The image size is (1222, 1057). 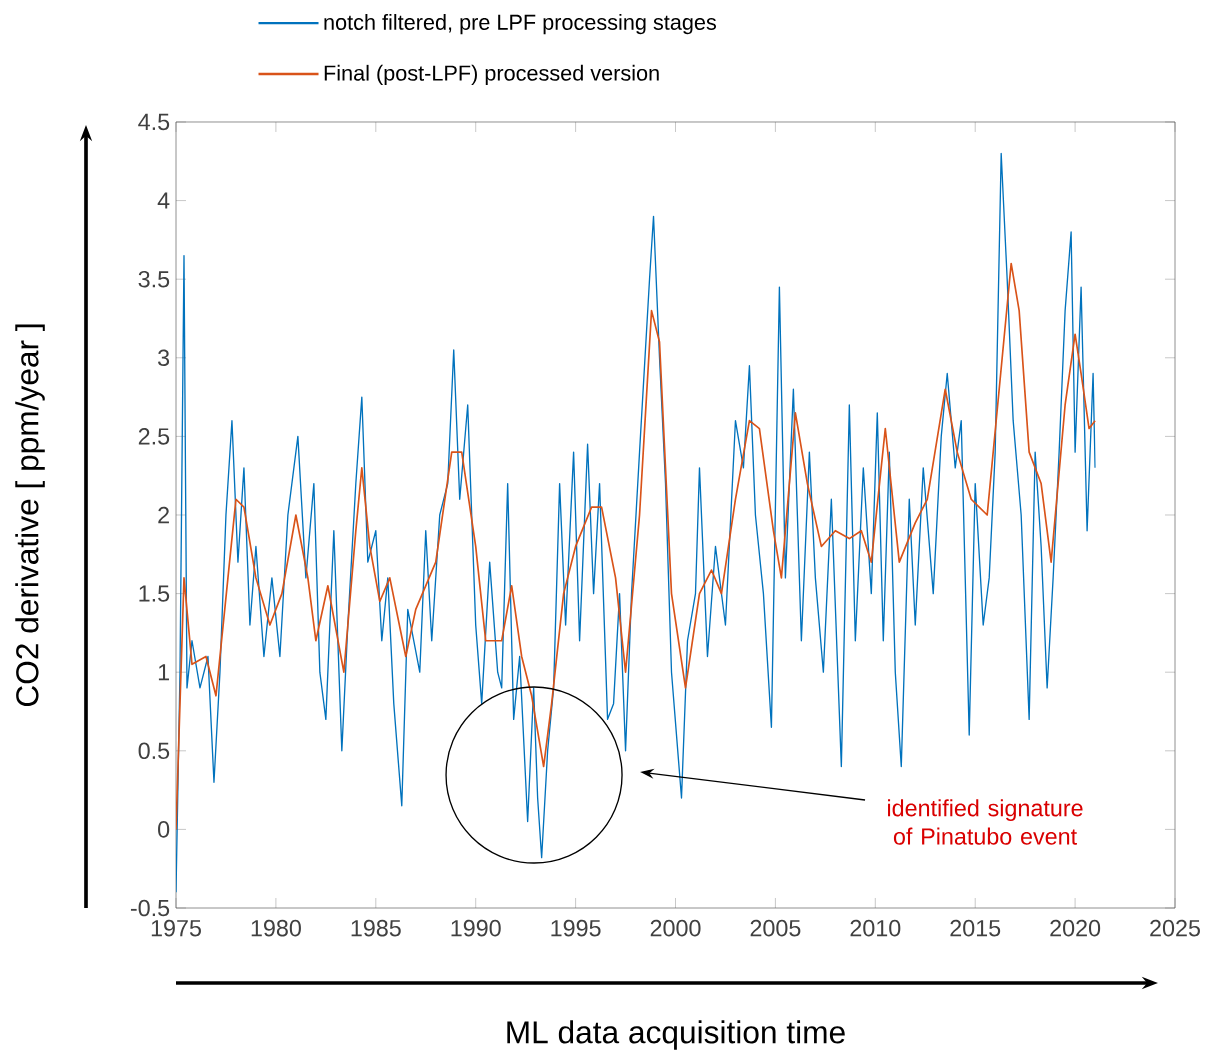 What do you see at coordinates (520, 24) in the screenshot?
I see `legend-label: notch filtered, pre LPF processing stages` at bounding box center [520, 24].